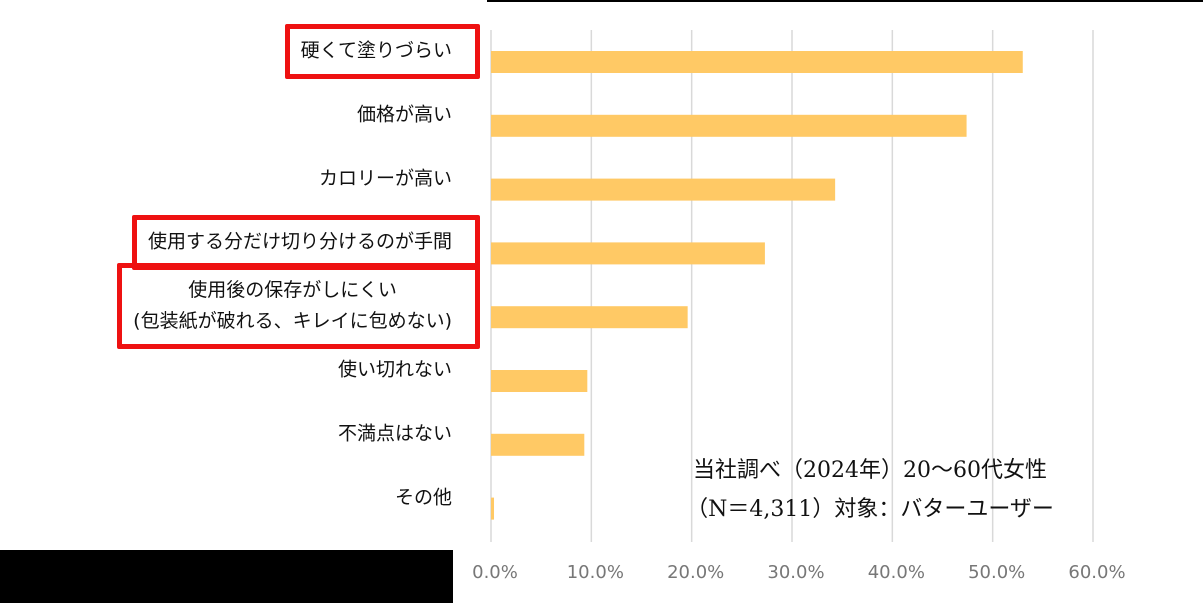  Describe the element at coordinates (870, 509) in the screenshot. I see `annotation: （N＝4,311）対象：バターユーザー` at that location.